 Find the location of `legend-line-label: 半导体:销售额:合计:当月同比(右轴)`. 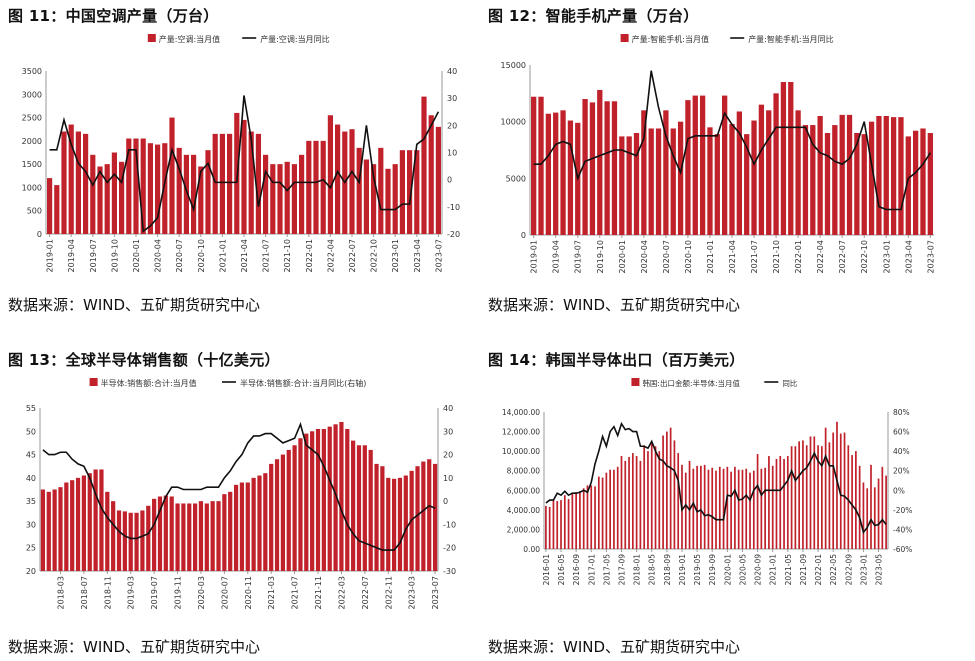

legend-line-label: 半导体:销售额:合计:当月同比(右轴) is located at coordinates (303, 383).